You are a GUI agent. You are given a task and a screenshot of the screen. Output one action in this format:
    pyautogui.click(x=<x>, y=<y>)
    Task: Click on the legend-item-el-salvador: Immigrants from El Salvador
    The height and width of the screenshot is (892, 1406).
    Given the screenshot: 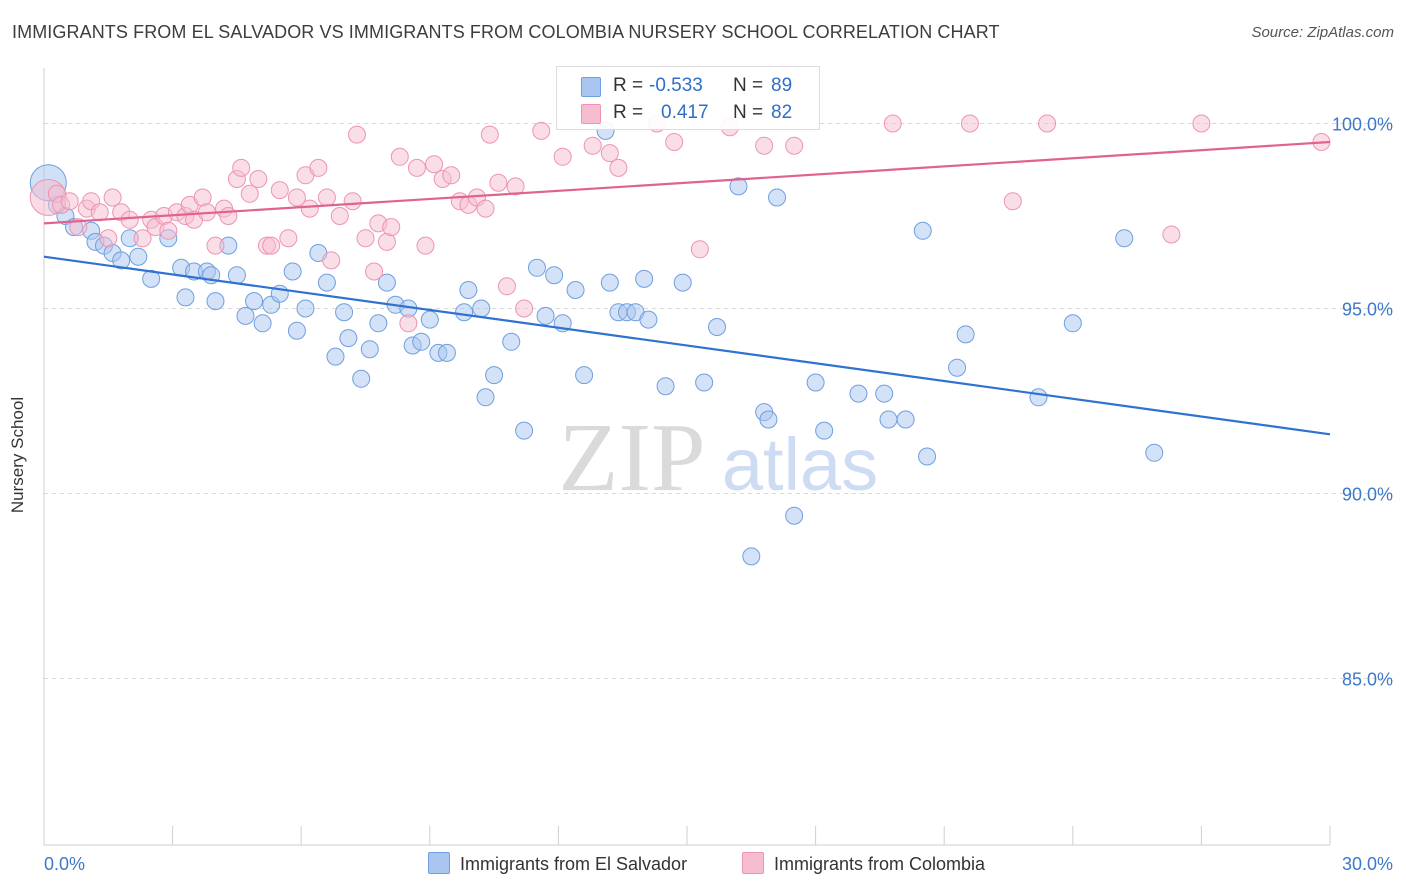 What is the action you would take?
    pyautogui.click(x=557, y=863)
    